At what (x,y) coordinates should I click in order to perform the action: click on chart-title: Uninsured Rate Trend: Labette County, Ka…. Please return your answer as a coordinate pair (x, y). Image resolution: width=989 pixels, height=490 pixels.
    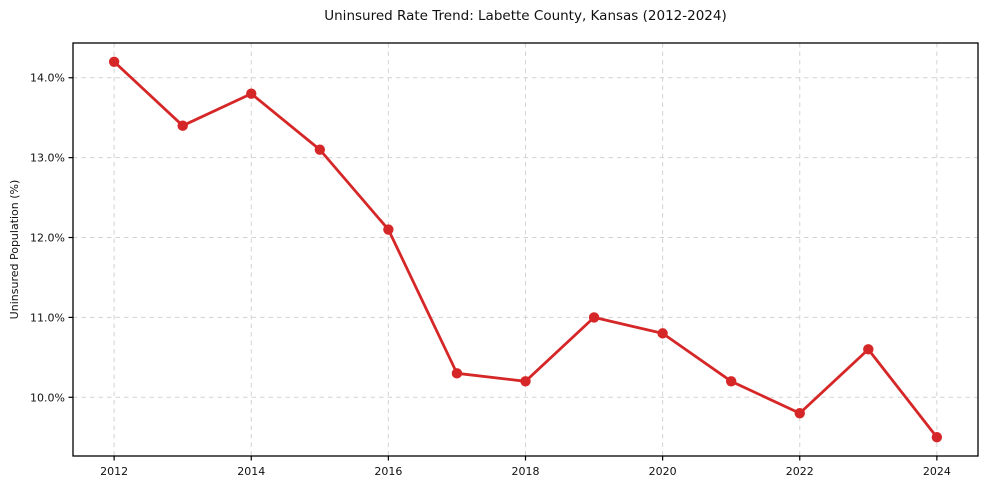
    Looking at the image, I should click on (525, 16).